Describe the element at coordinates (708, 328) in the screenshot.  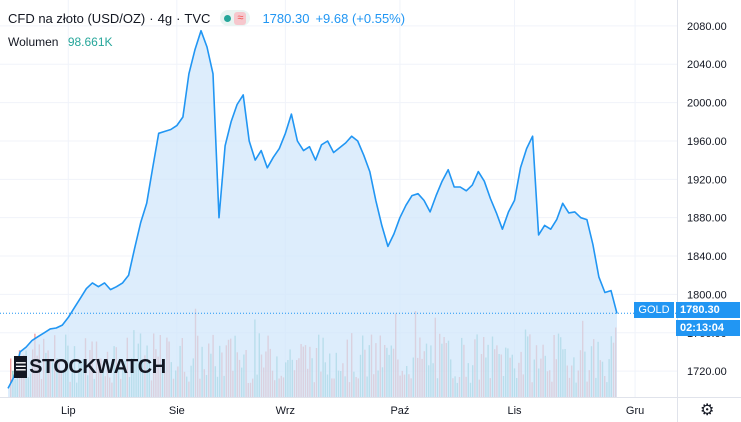
I see `bar-countdown-tag: 02:13:04` at that location.